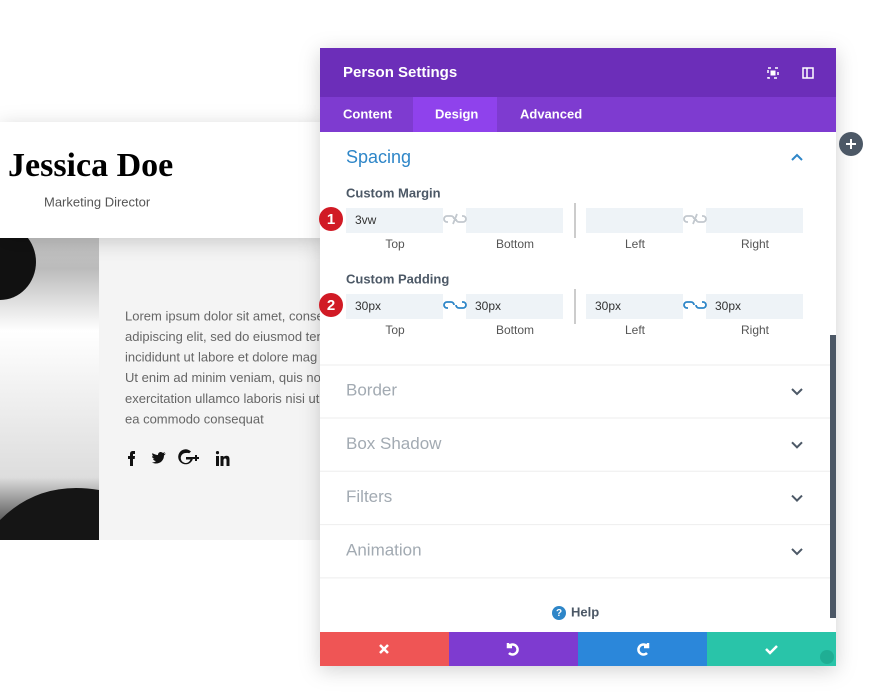 This screenshot has height=695, width=880. I want to click on undo-button, so click(513, 649).